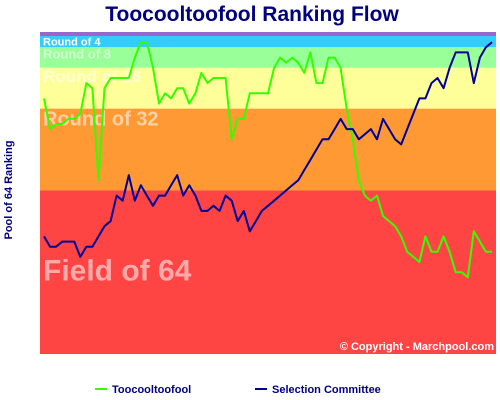 This screenshot has width=500, height=400. Describe the element at coordinates (72, 42) in the screenshot. I see `zone-label-1: Round of 4` at that location.